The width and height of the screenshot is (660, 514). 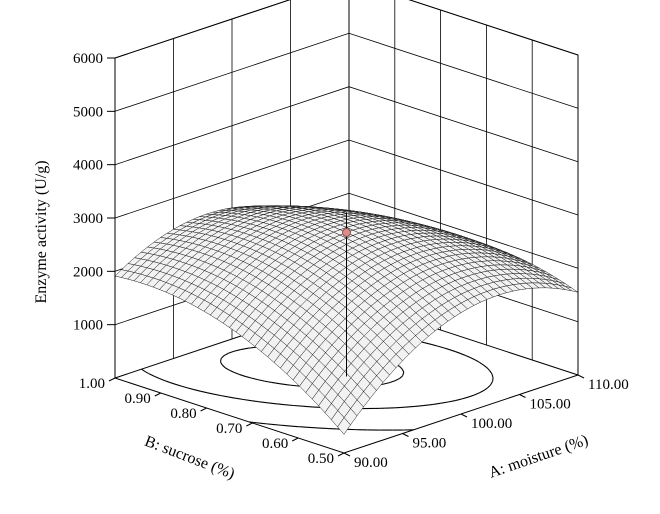 I want to click on x-tick-label: 110.00, so click(x=608, y=385).